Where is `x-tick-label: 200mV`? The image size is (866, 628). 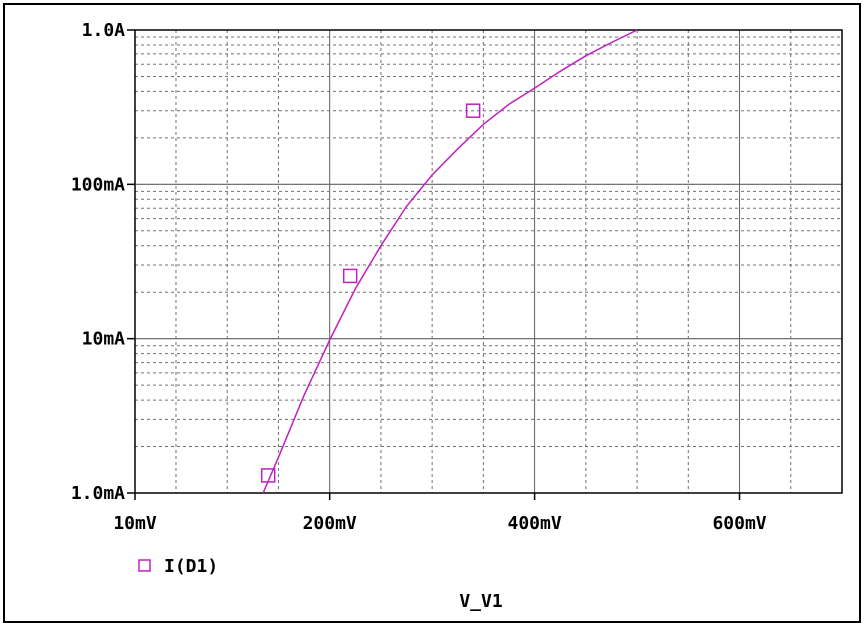
x-tick-label: 200mV is located at coordinates (330, 523).